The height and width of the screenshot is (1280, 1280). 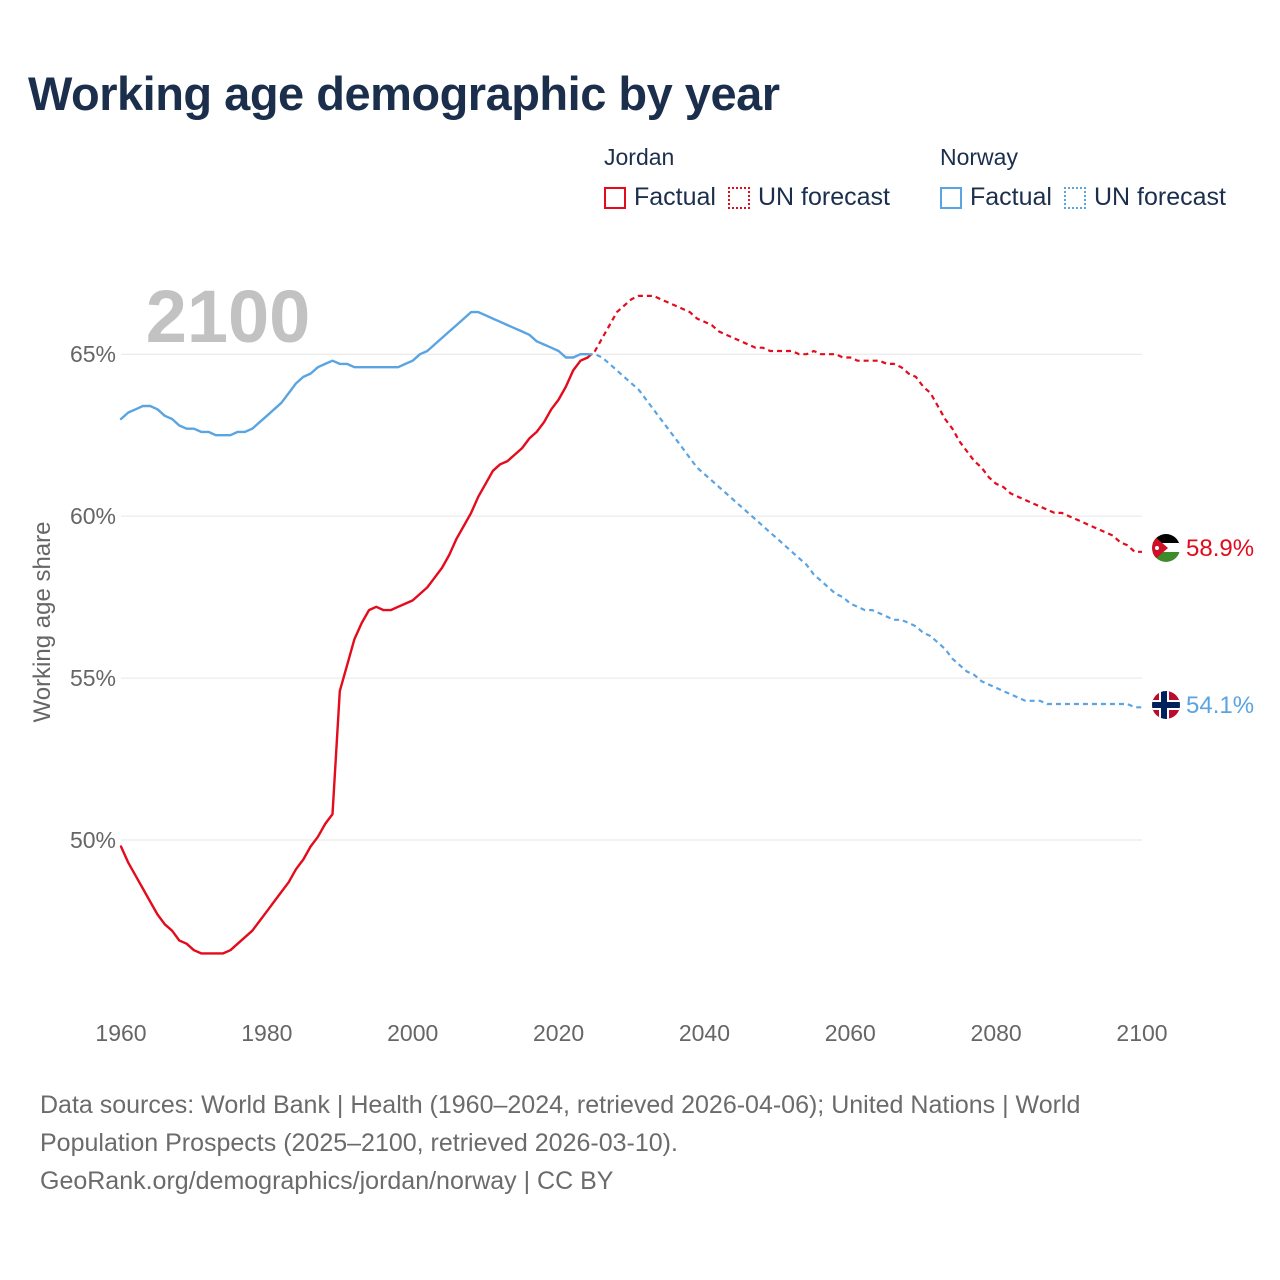 I want to click on norway-flag-icon, so click(x=1166, y=705).